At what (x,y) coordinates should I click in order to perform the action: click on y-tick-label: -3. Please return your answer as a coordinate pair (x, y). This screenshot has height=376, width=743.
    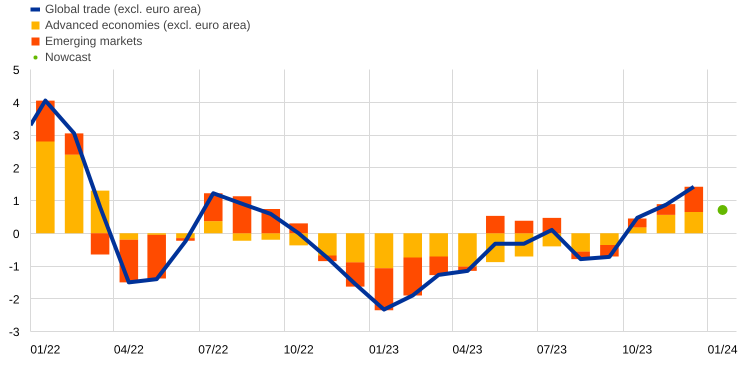
    Looking at the image, I should click on (14, 332).